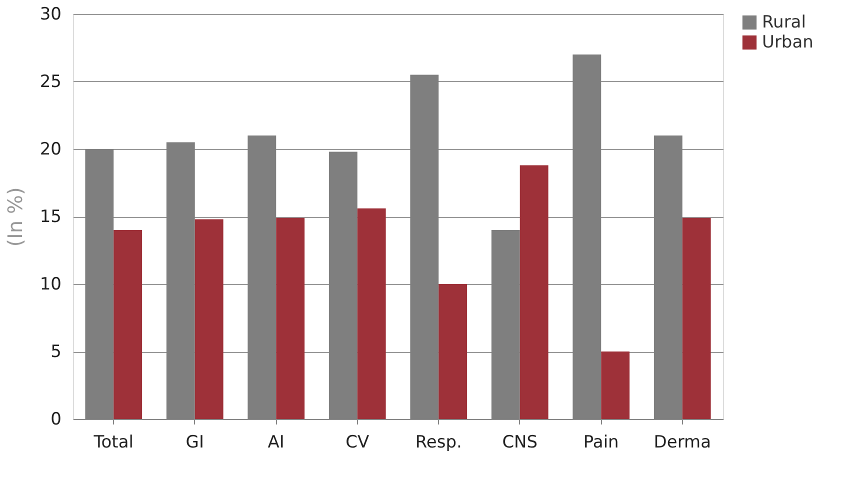 The height and width of the screenshot is (479, 853). Describe the element at coordinates (195, 442) in the screenshot. I see `x-tick-label: GI` at that location.